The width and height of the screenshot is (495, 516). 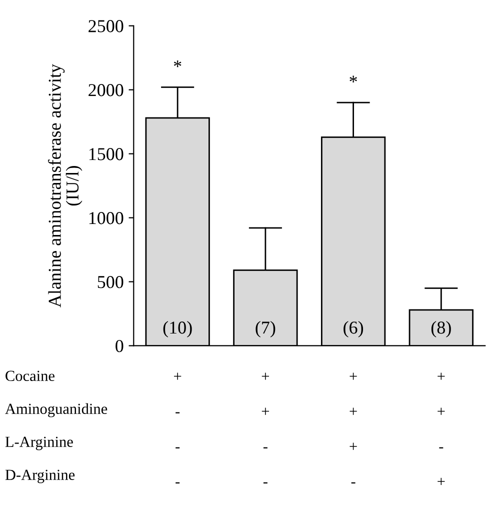 I want to click on category-label: + + - -, so click(x=266, y=428).